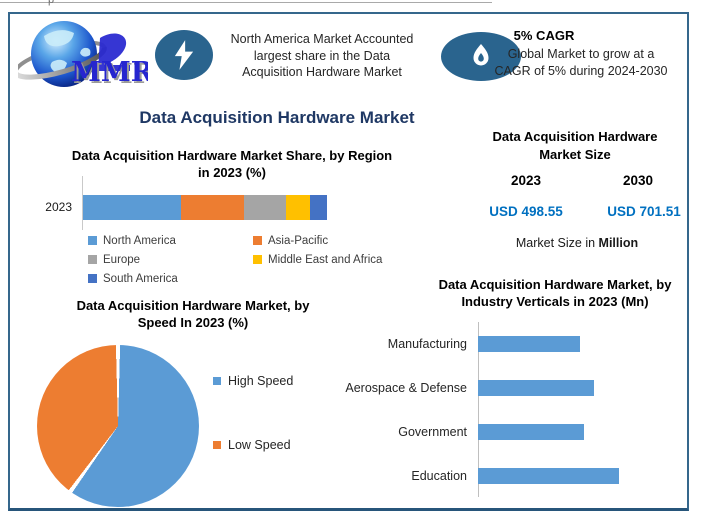  I want to click on legend-item-south-america: South America, so click(170, 278).